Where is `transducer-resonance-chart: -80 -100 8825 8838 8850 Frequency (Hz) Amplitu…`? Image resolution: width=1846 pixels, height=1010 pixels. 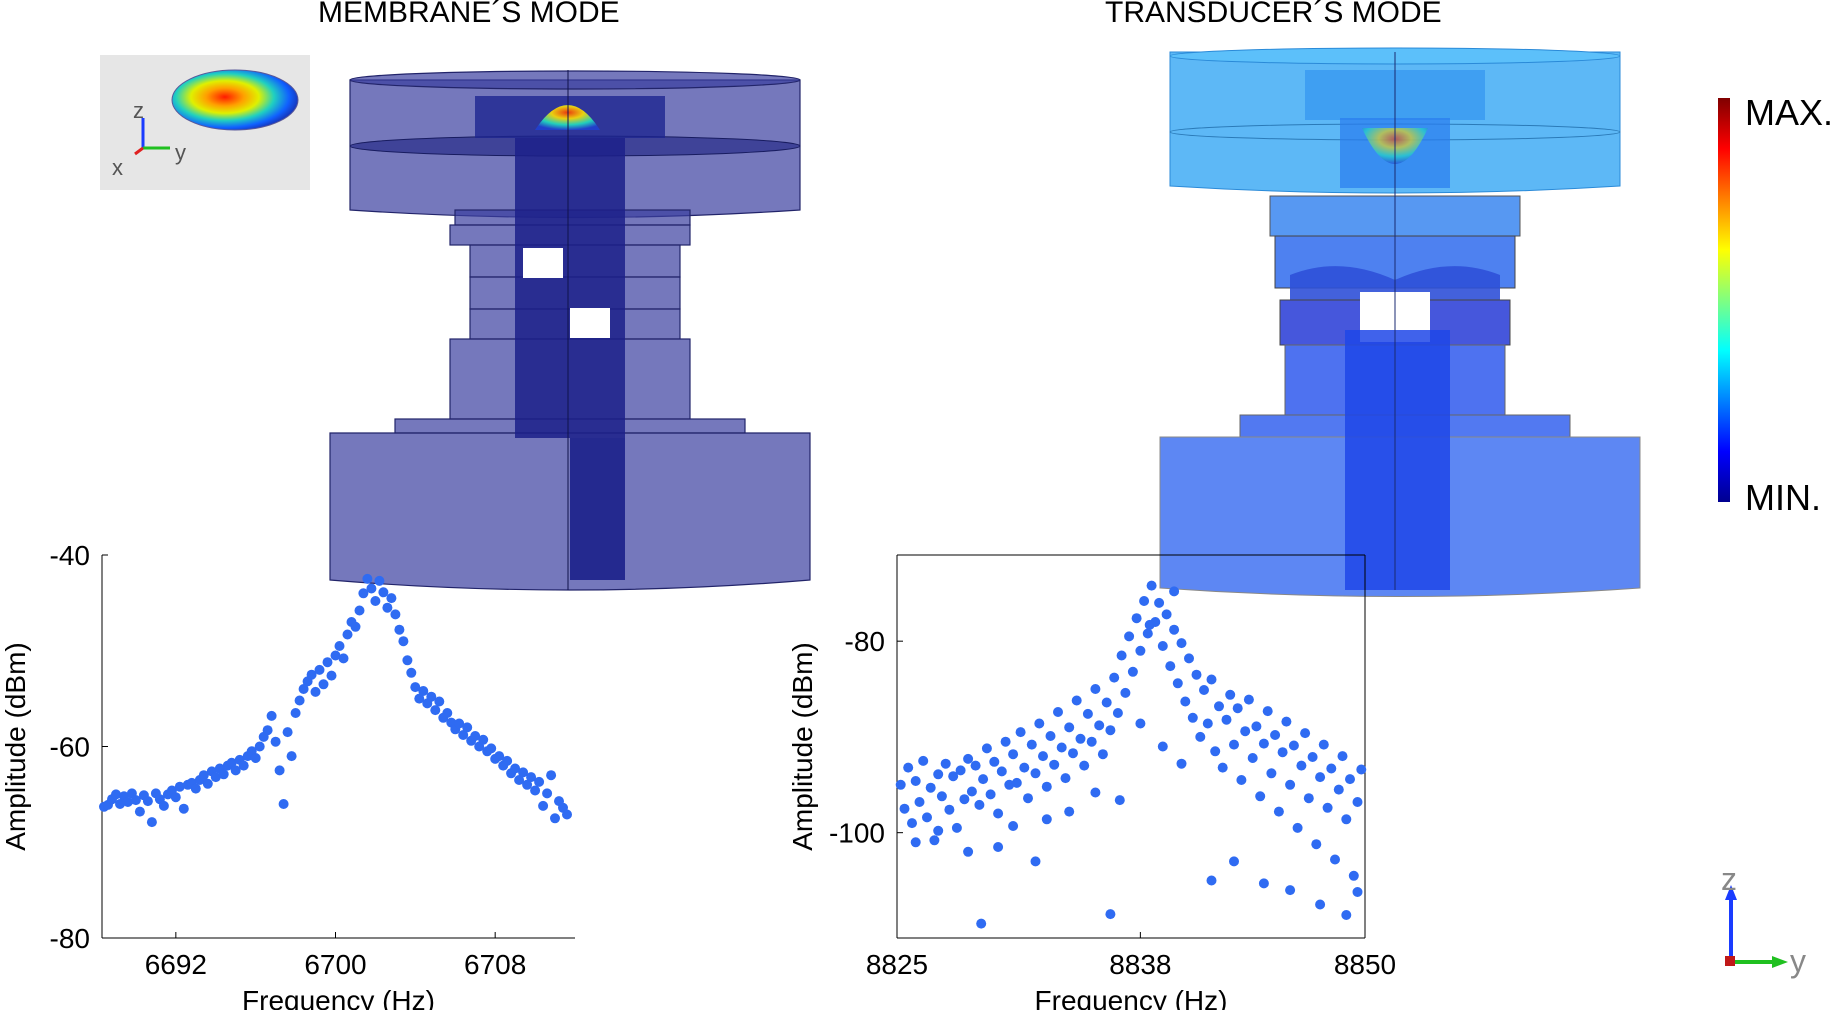
transducer-resonance-chart: -80 -100 8825 8838 8850 Frequency (Hz) Amplitu… is located at coordinates (1091, 782).